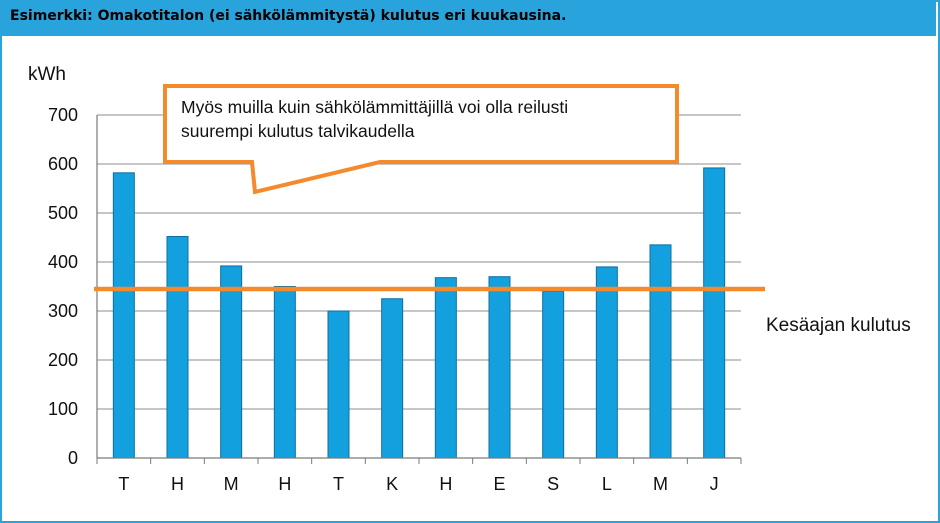  Describe the element at coordinates (298, 131) in the screenshot. I see `callout-line-2: suurempi kulutus talvikaudella` at that location.